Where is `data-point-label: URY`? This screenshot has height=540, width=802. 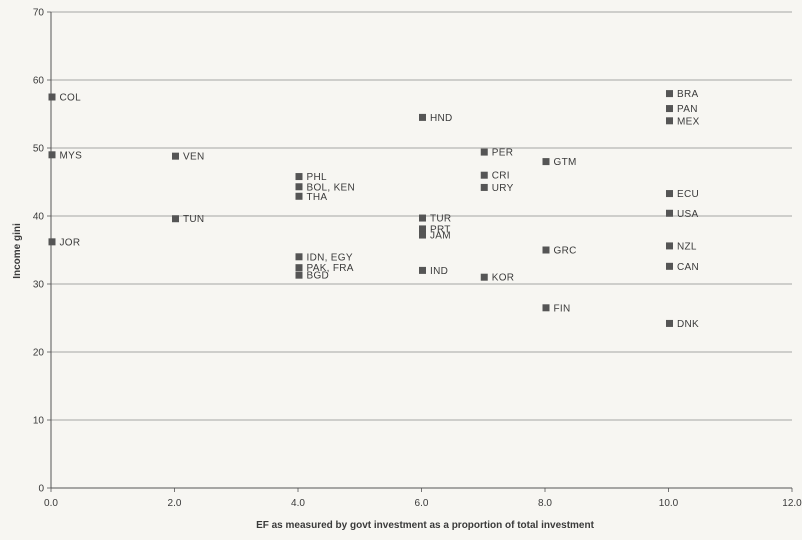
data-point-label: URY is located at coordinates (503, 188).